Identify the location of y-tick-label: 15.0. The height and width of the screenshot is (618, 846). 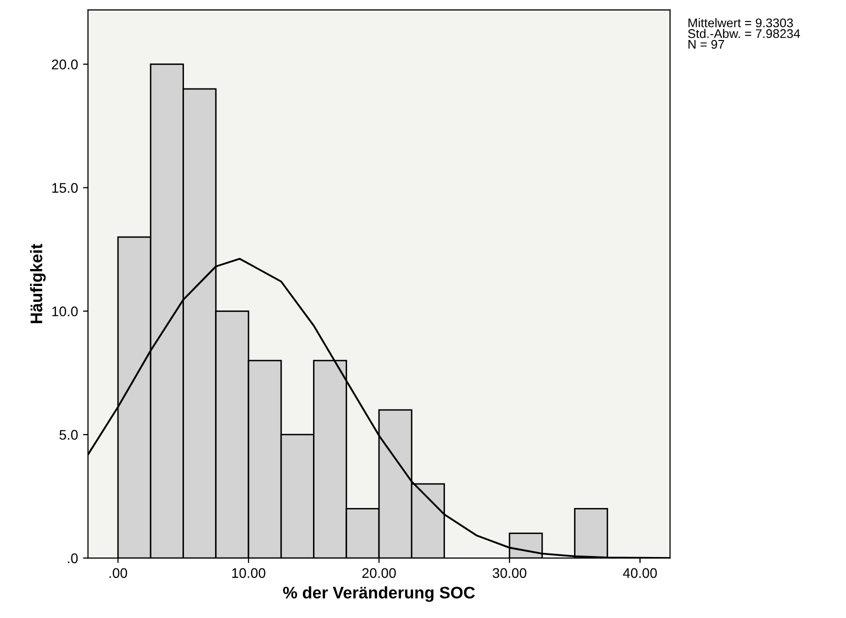
(65, 188).